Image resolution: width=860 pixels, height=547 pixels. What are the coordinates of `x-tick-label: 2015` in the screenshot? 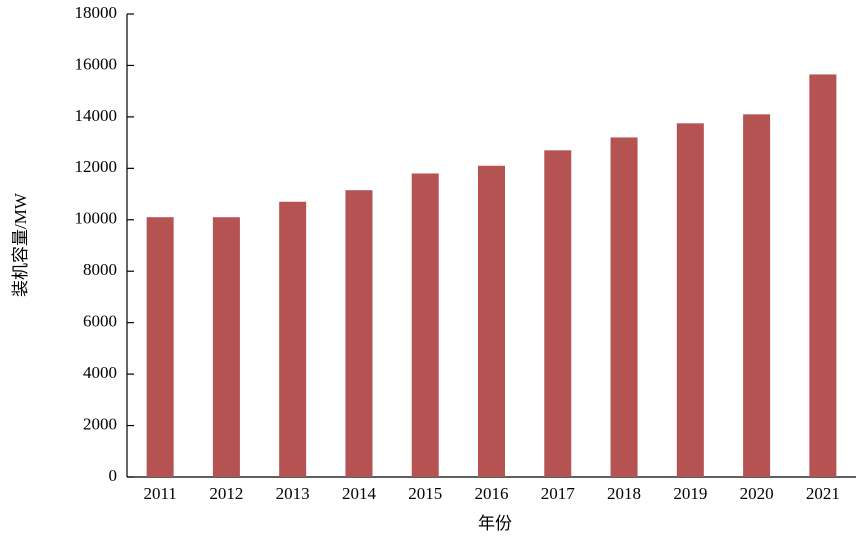 It's located at (425, 493).